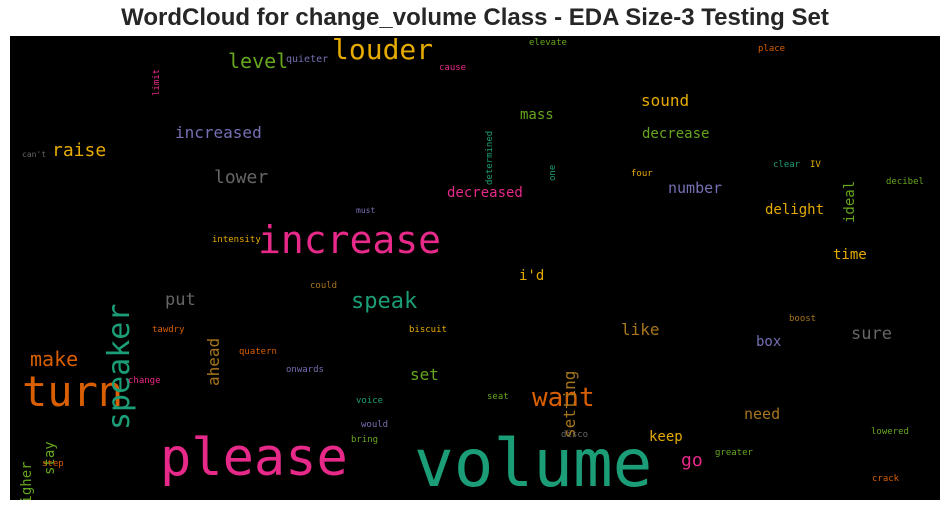 The width and height of the screenshot is (950, 511). What do you see at coordinates (119, 367) in the screenshot?
I see `word-speaker: speaker` at bounding box center [119, 367].